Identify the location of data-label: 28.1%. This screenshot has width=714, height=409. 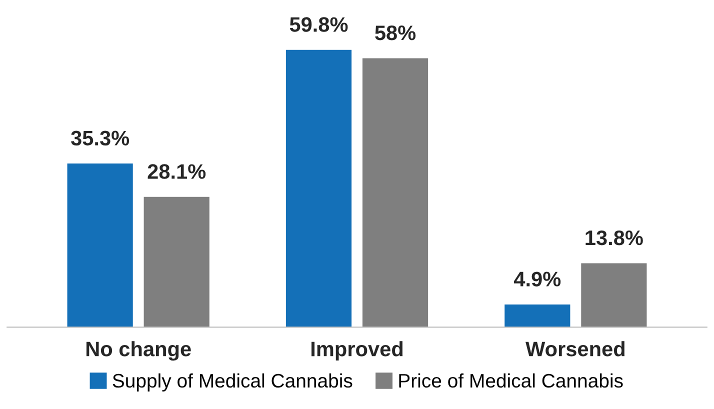
(177, 171).